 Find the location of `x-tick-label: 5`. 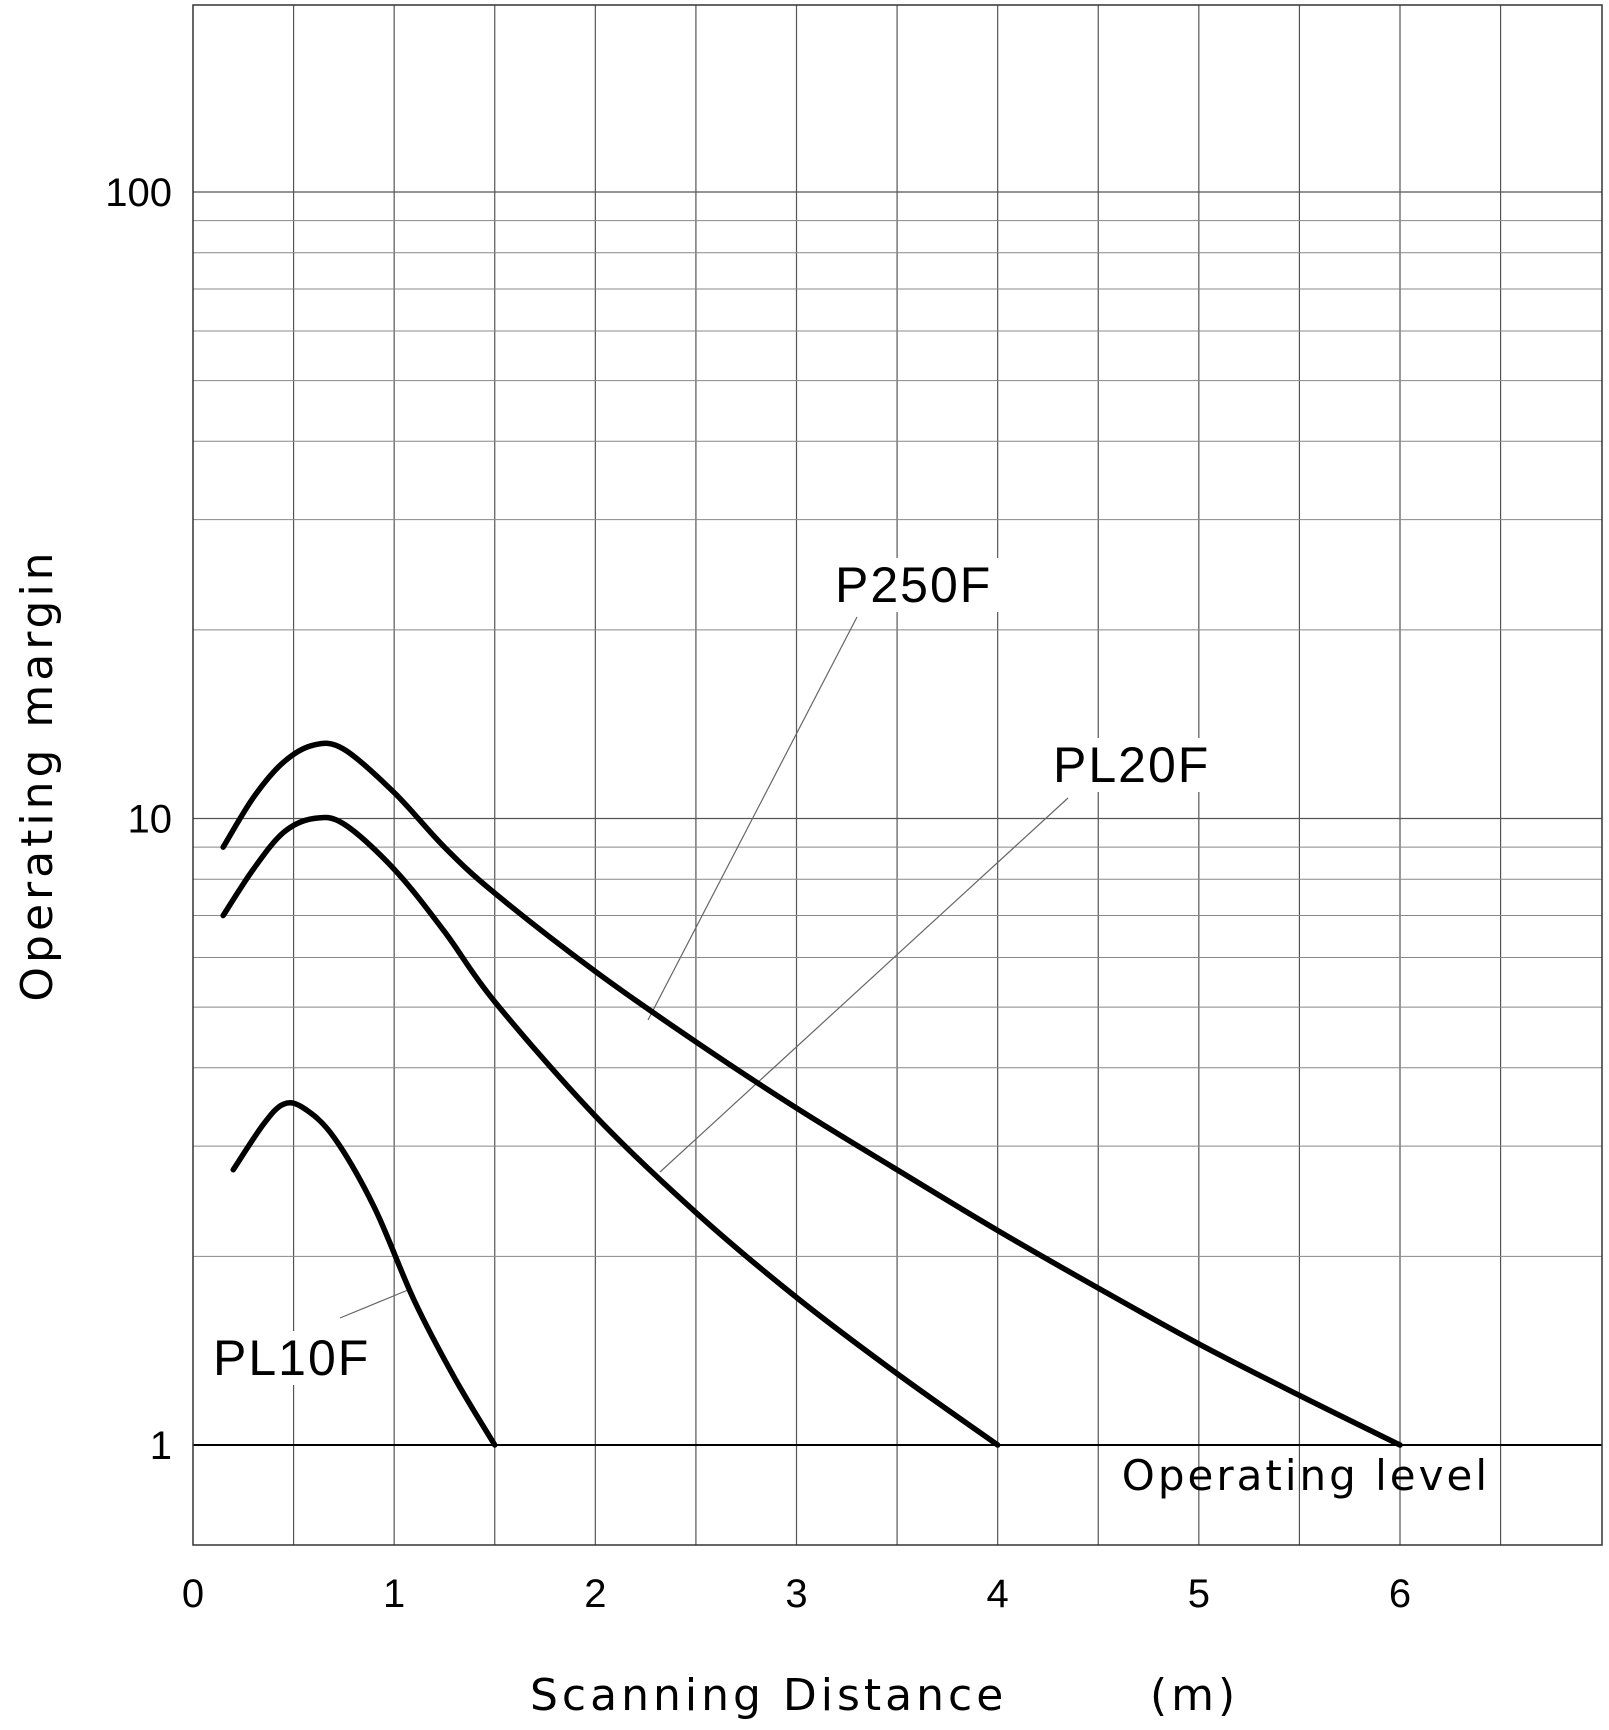

x-tick-label: 5 is located at coordinates (1199, 1594).